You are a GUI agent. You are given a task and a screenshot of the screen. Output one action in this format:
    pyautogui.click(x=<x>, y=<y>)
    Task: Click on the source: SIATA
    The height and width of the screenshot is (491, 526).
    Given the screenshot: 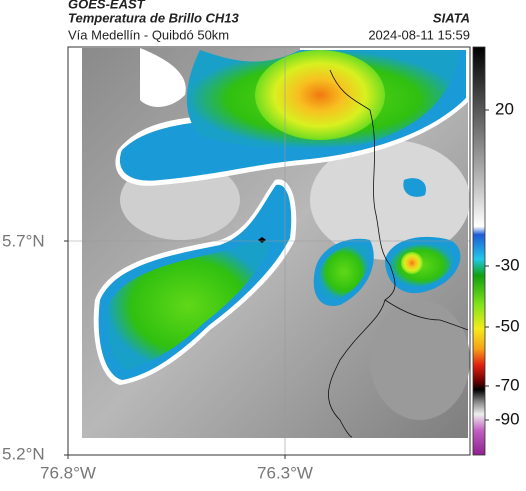 What is the action you would take?
    pyautogui.click(x=451, y=17)
    